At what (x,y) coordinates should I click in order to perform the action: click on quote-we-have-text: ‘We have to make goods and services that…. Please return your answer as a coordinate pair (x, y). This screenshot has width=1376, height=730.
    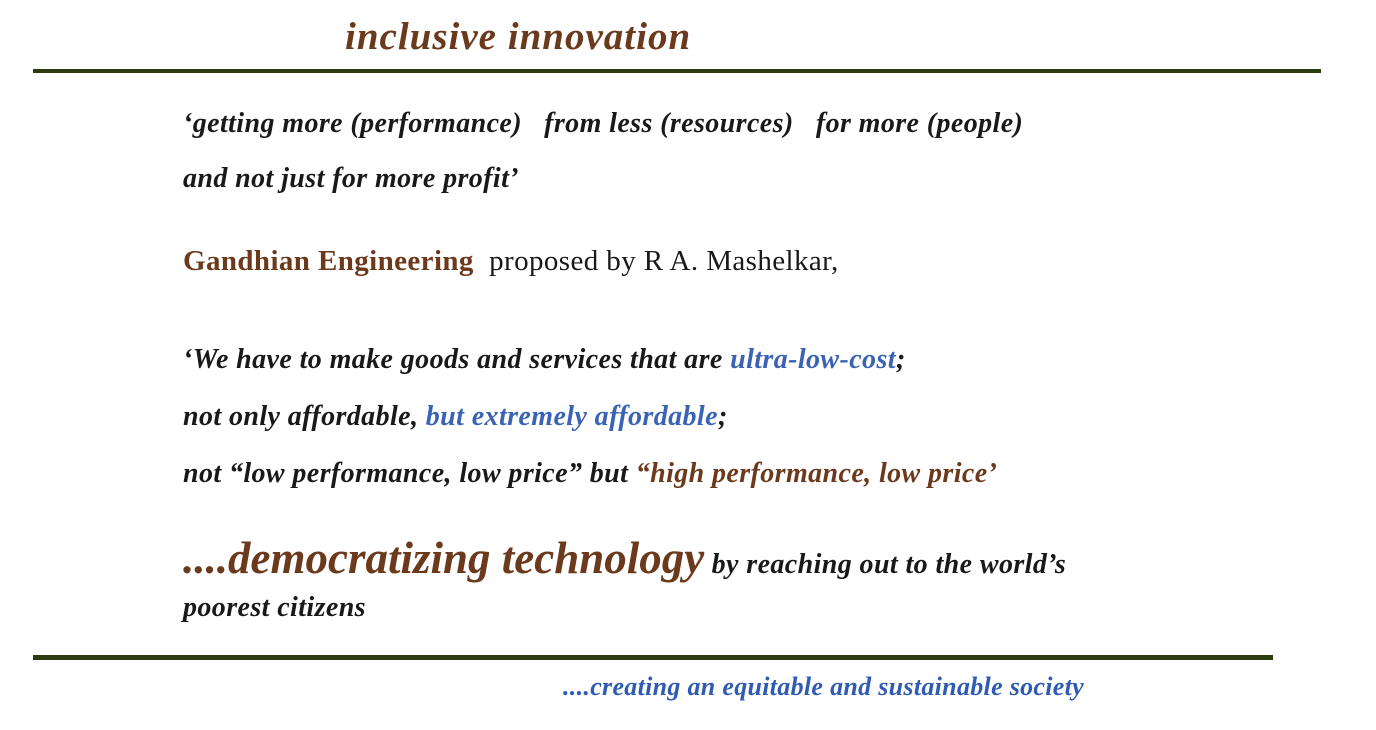
    Looking at the image, I should click on (457, 359).